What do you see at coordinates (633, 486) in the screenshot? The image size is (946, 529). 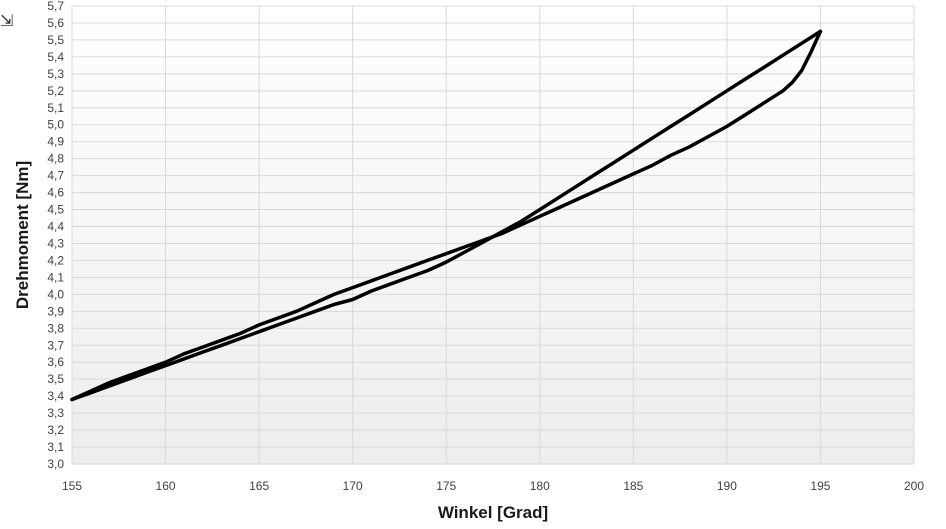 I see `x-tick-label: 185` at bounding box center [633, 486].